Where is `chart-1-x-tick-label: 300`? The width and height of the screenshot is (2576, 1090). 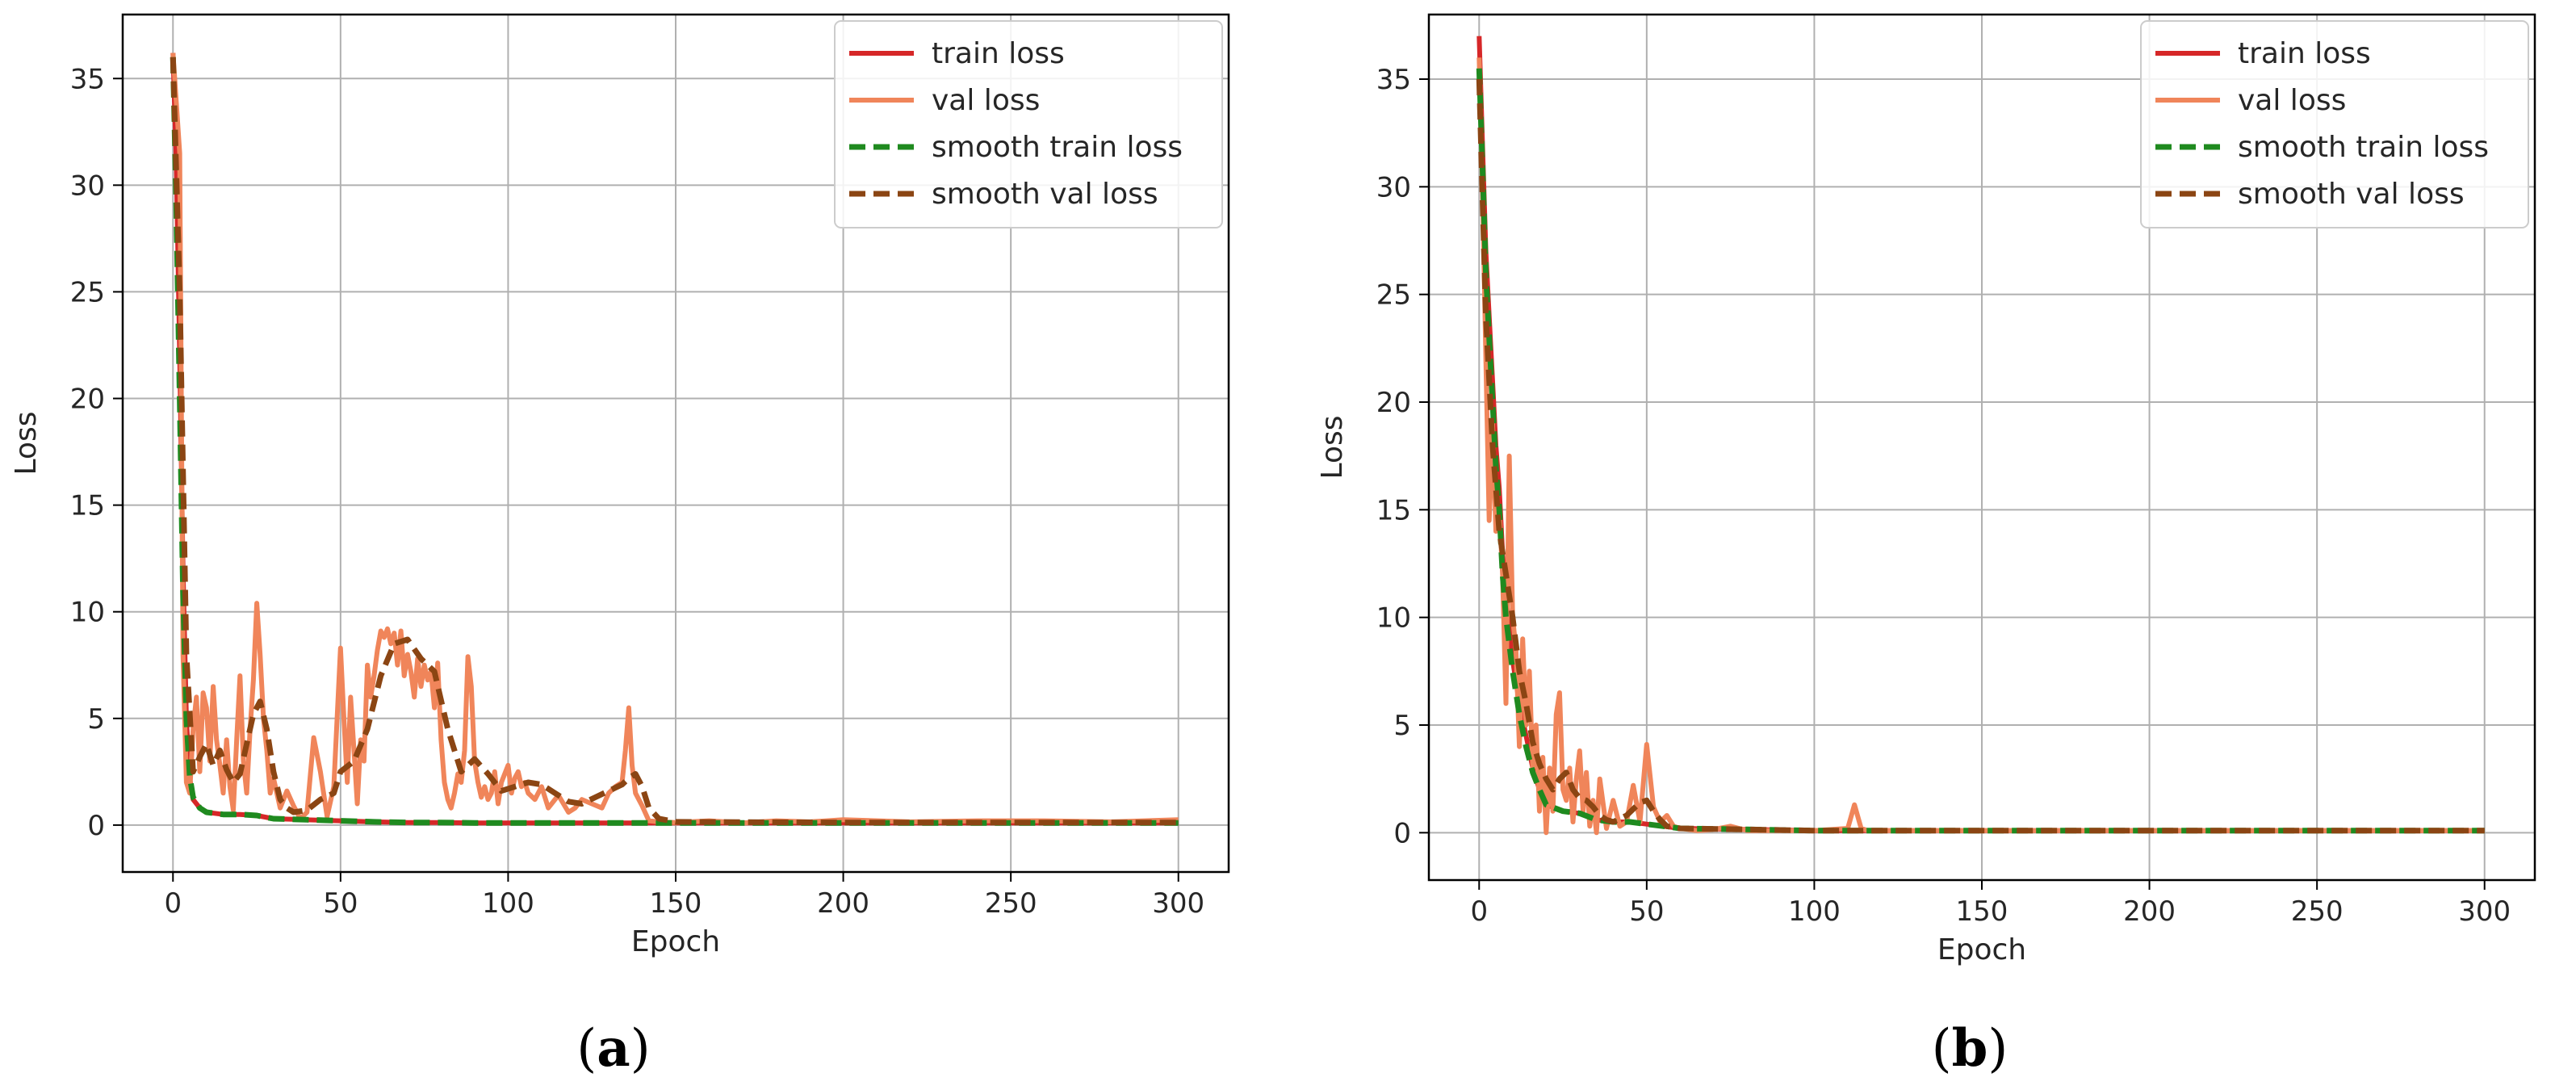 chart-1-x-tick-label: 300 is located at coordinates (2484, 912).